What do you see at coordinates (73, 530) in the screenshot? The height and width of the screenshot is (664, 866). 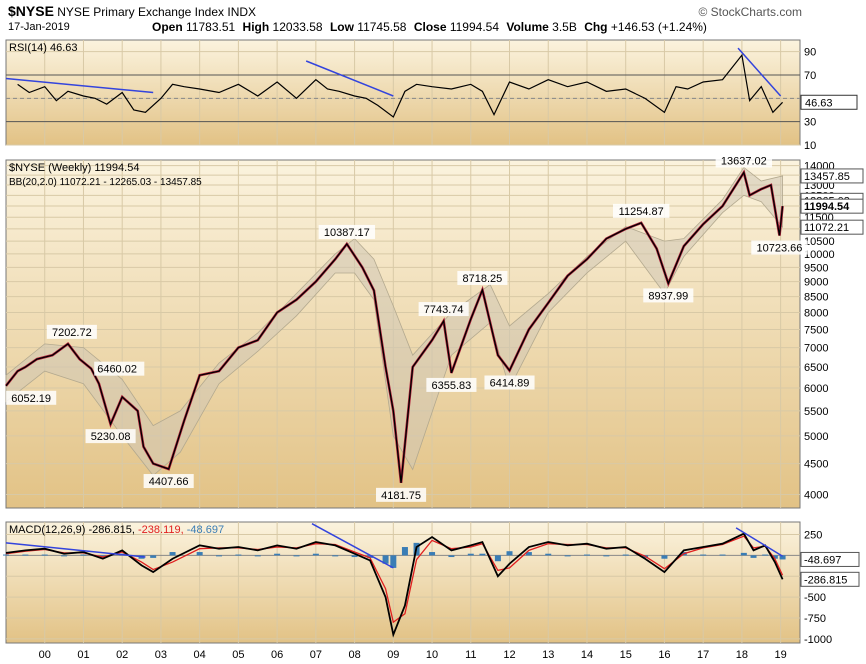 I see `macd-legend-main: MACD(12,26,9) -286.815,` at bounding box center [73, 530].